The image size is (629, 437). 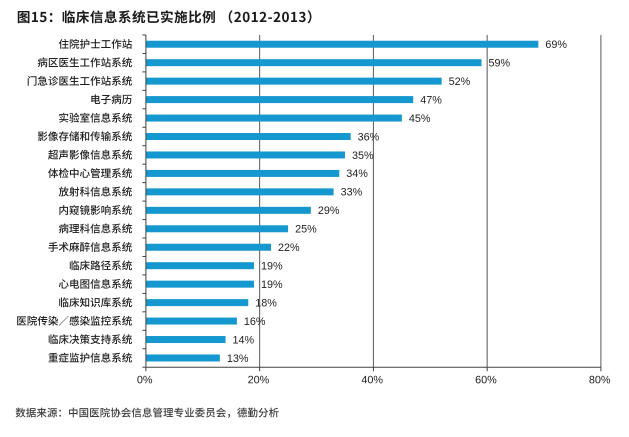 What do you see at coordinates (255, 322) in the screenshot?
I see `svg-text: 16%` at bounding box center [255, 322].